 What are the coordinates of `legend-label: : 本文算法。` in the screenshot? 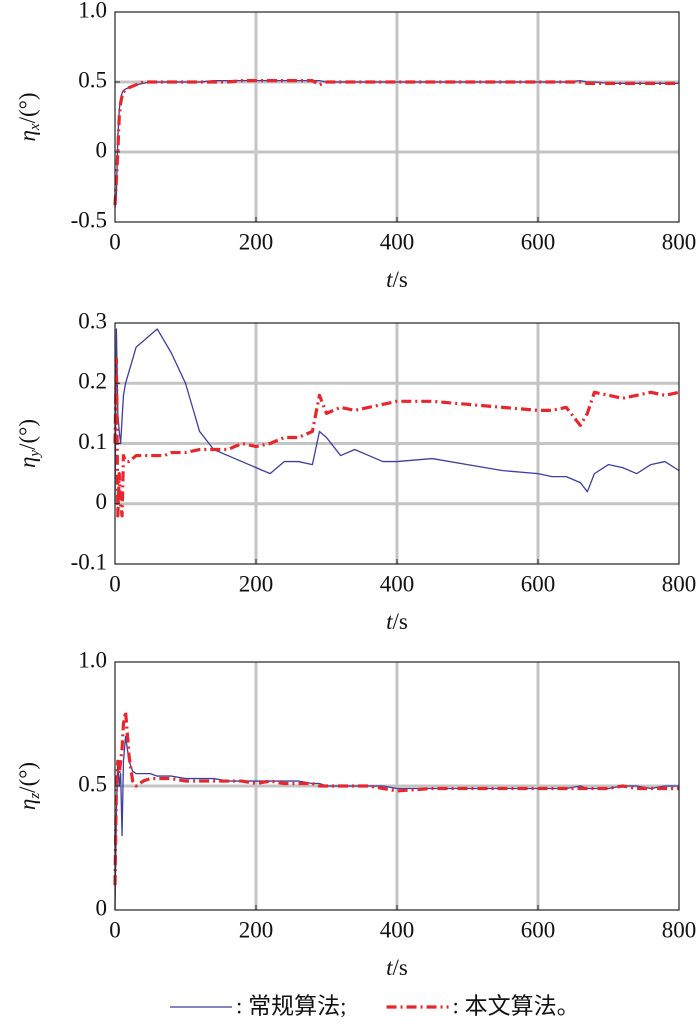 It's located at (516, 1005).